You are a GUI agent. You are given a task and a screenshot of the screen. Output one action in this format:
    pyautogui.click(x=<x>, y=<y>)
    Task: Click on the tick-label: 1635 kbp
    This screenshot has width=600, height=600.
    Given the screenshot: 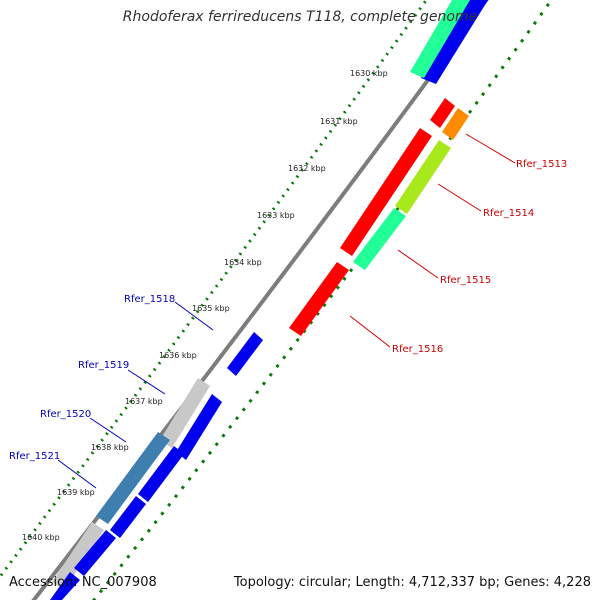 What is the action you would take?
    pyautogui.click(x=211, y=308)
    